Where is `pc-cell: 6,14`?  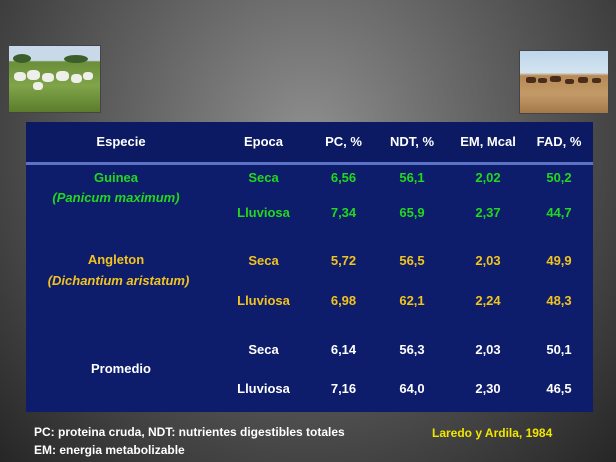
pc-cell: 6,14 is located at coordinates (343, 349).